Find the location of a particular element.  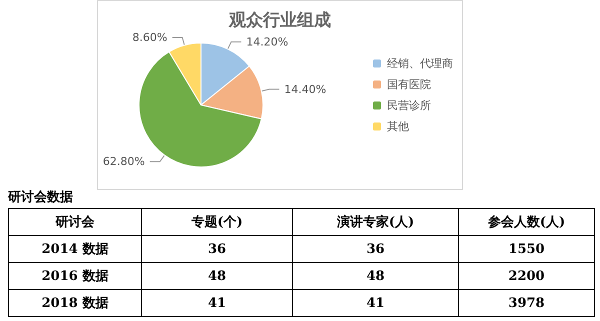

x-tick-label: 演讲专家(人) is located at coordinates (375, 222).